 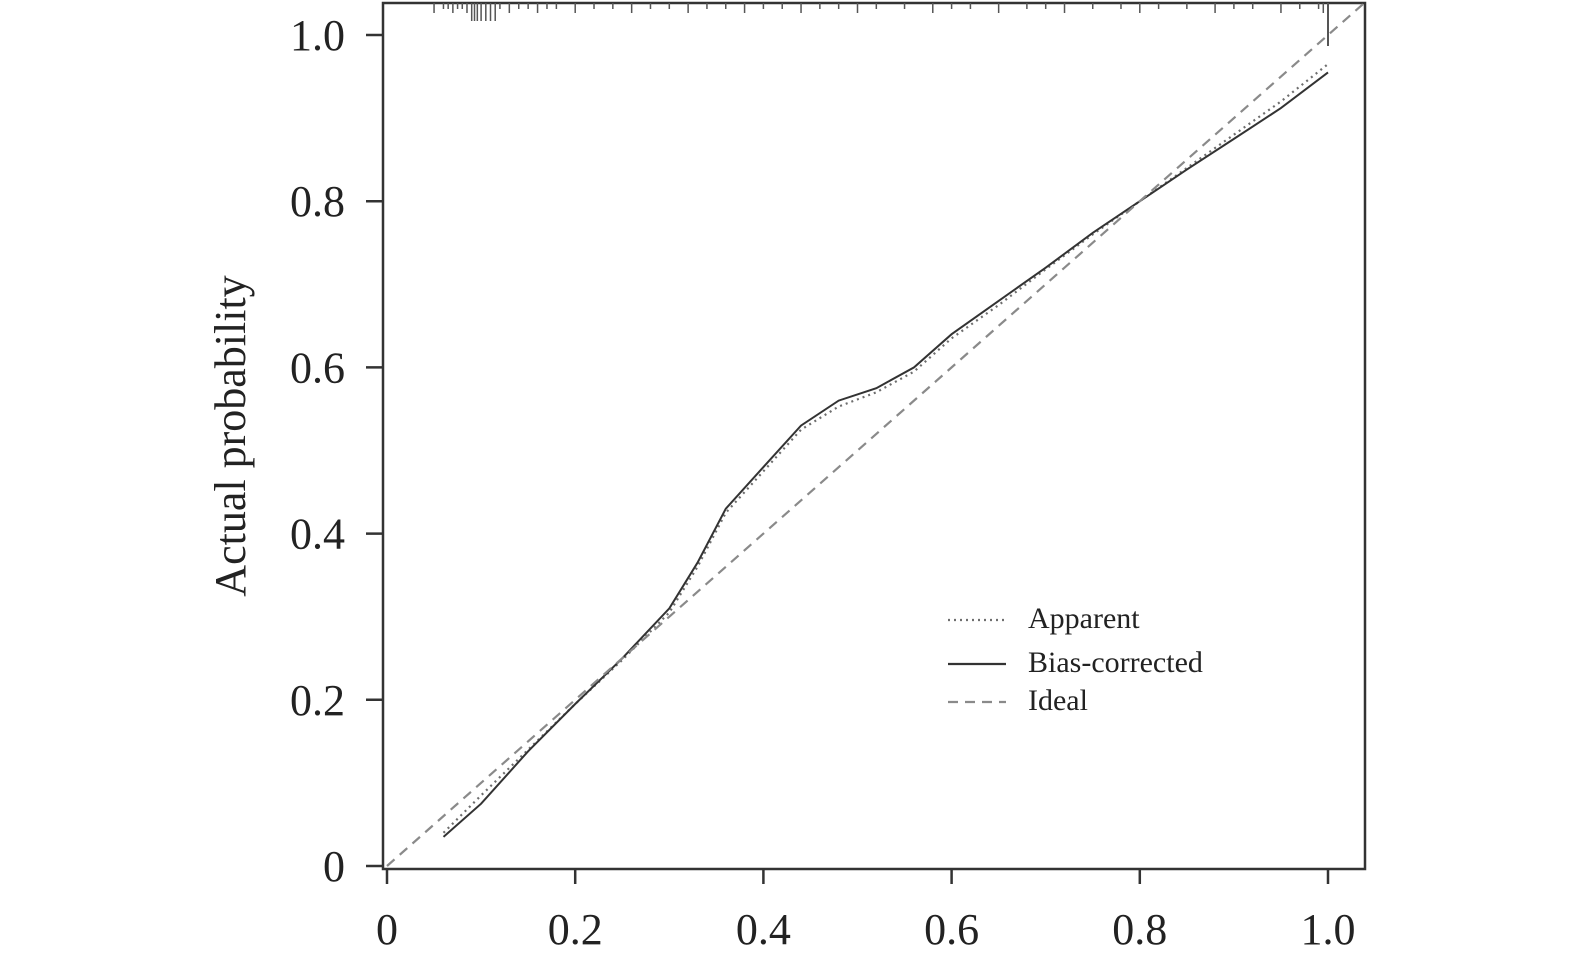 What do you see at coordinates (317, 534) in the screenshot?
I see `y-tick-label-2: 0.4` at bounding box center [317, 534].